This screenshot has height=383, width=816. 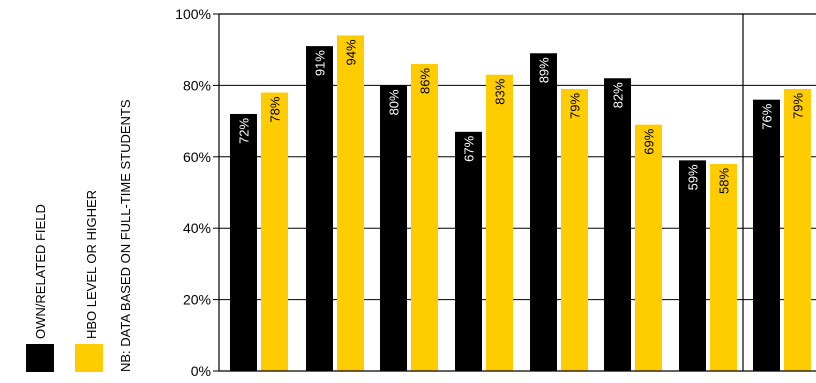 What do you see at coordinates (197, 157) in the screenshot?
I see `y-tick-label: 60%` at bounding box center [197, 157].